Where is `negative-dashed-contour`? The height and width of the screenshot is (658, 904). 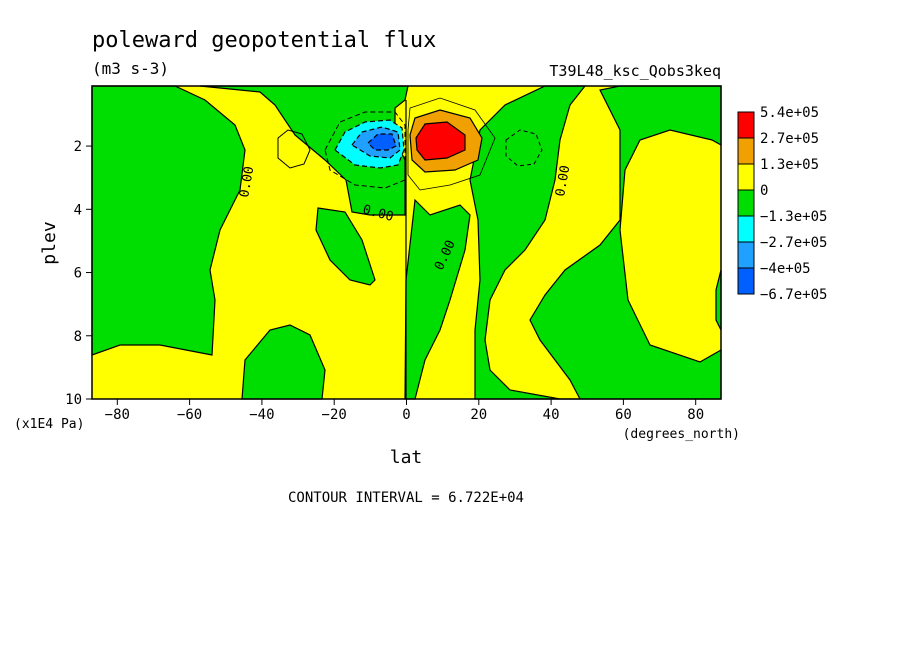 negative-dashed-contour is located at coordinates (365, 150).